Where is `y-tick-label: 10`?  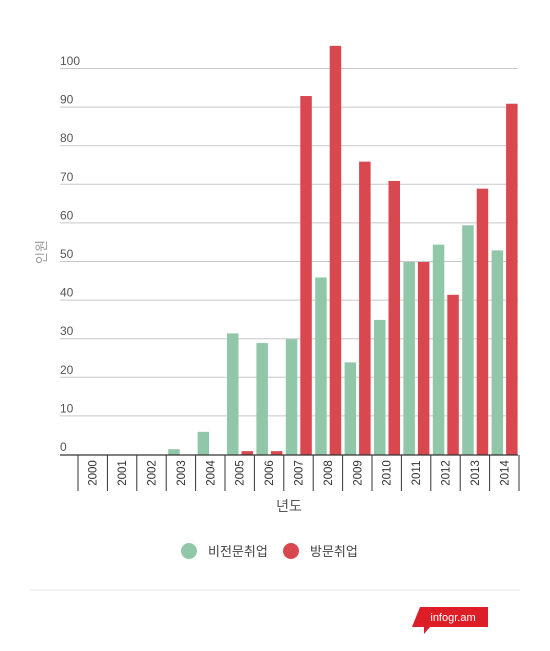 y-tick-label: 10 is located at coordinates (67, 408).